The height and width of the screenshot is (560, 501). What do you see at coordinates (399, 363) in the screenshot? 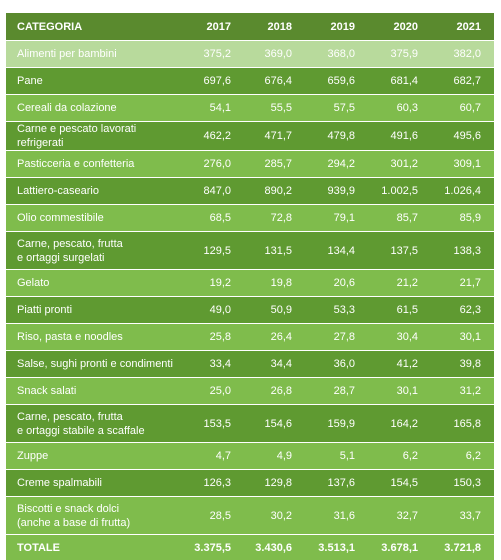
I see `value-cell: 41,2` at bounding box center [399, 363].